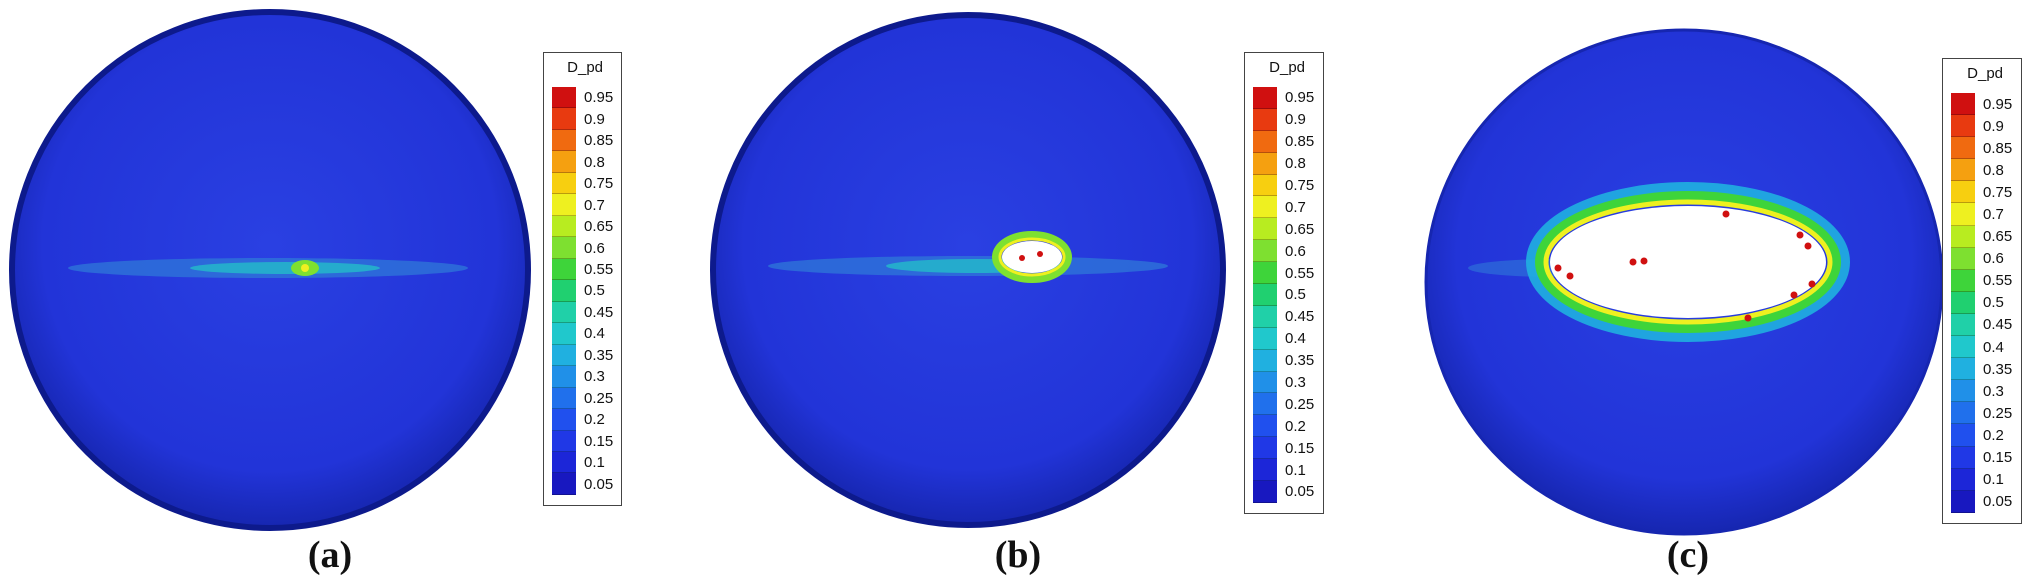 The image size is (2027, 584). Describe the element at coordinates (1998, 192) in the screenshot. I see `legend-tick-label: 0.75` at that location.